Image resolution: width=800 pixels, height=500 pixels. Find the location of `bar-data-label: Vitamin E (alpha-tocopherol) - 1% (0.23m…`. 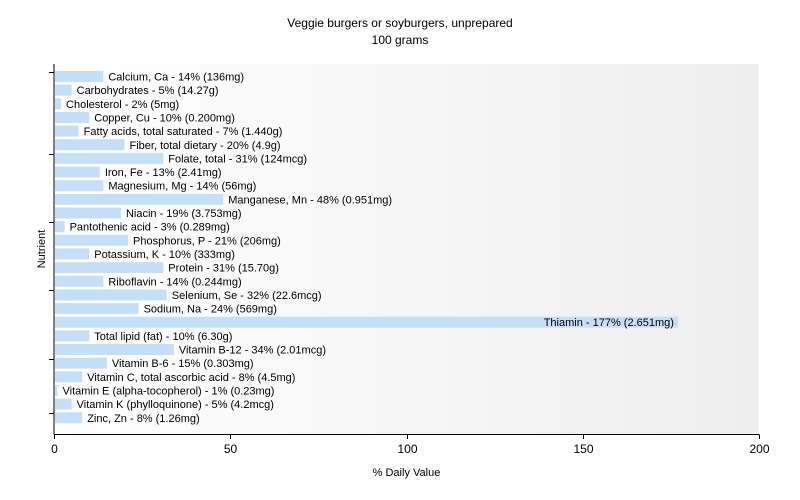

bar-data-label: Vitamin E (alpha-tocopherol) - 1% (0.23m… is located at coordinates (169, 391).